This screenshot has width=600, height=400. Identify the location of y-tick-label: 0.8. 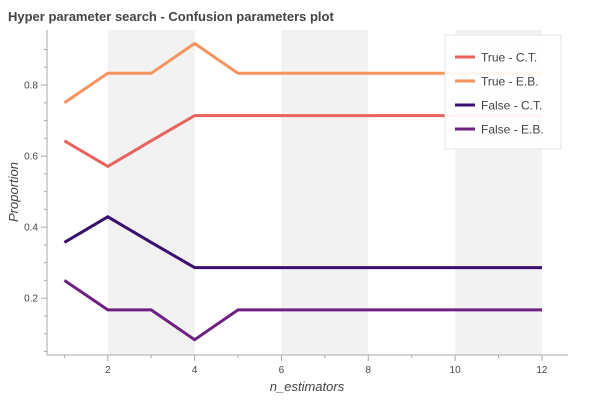
(31, 86).